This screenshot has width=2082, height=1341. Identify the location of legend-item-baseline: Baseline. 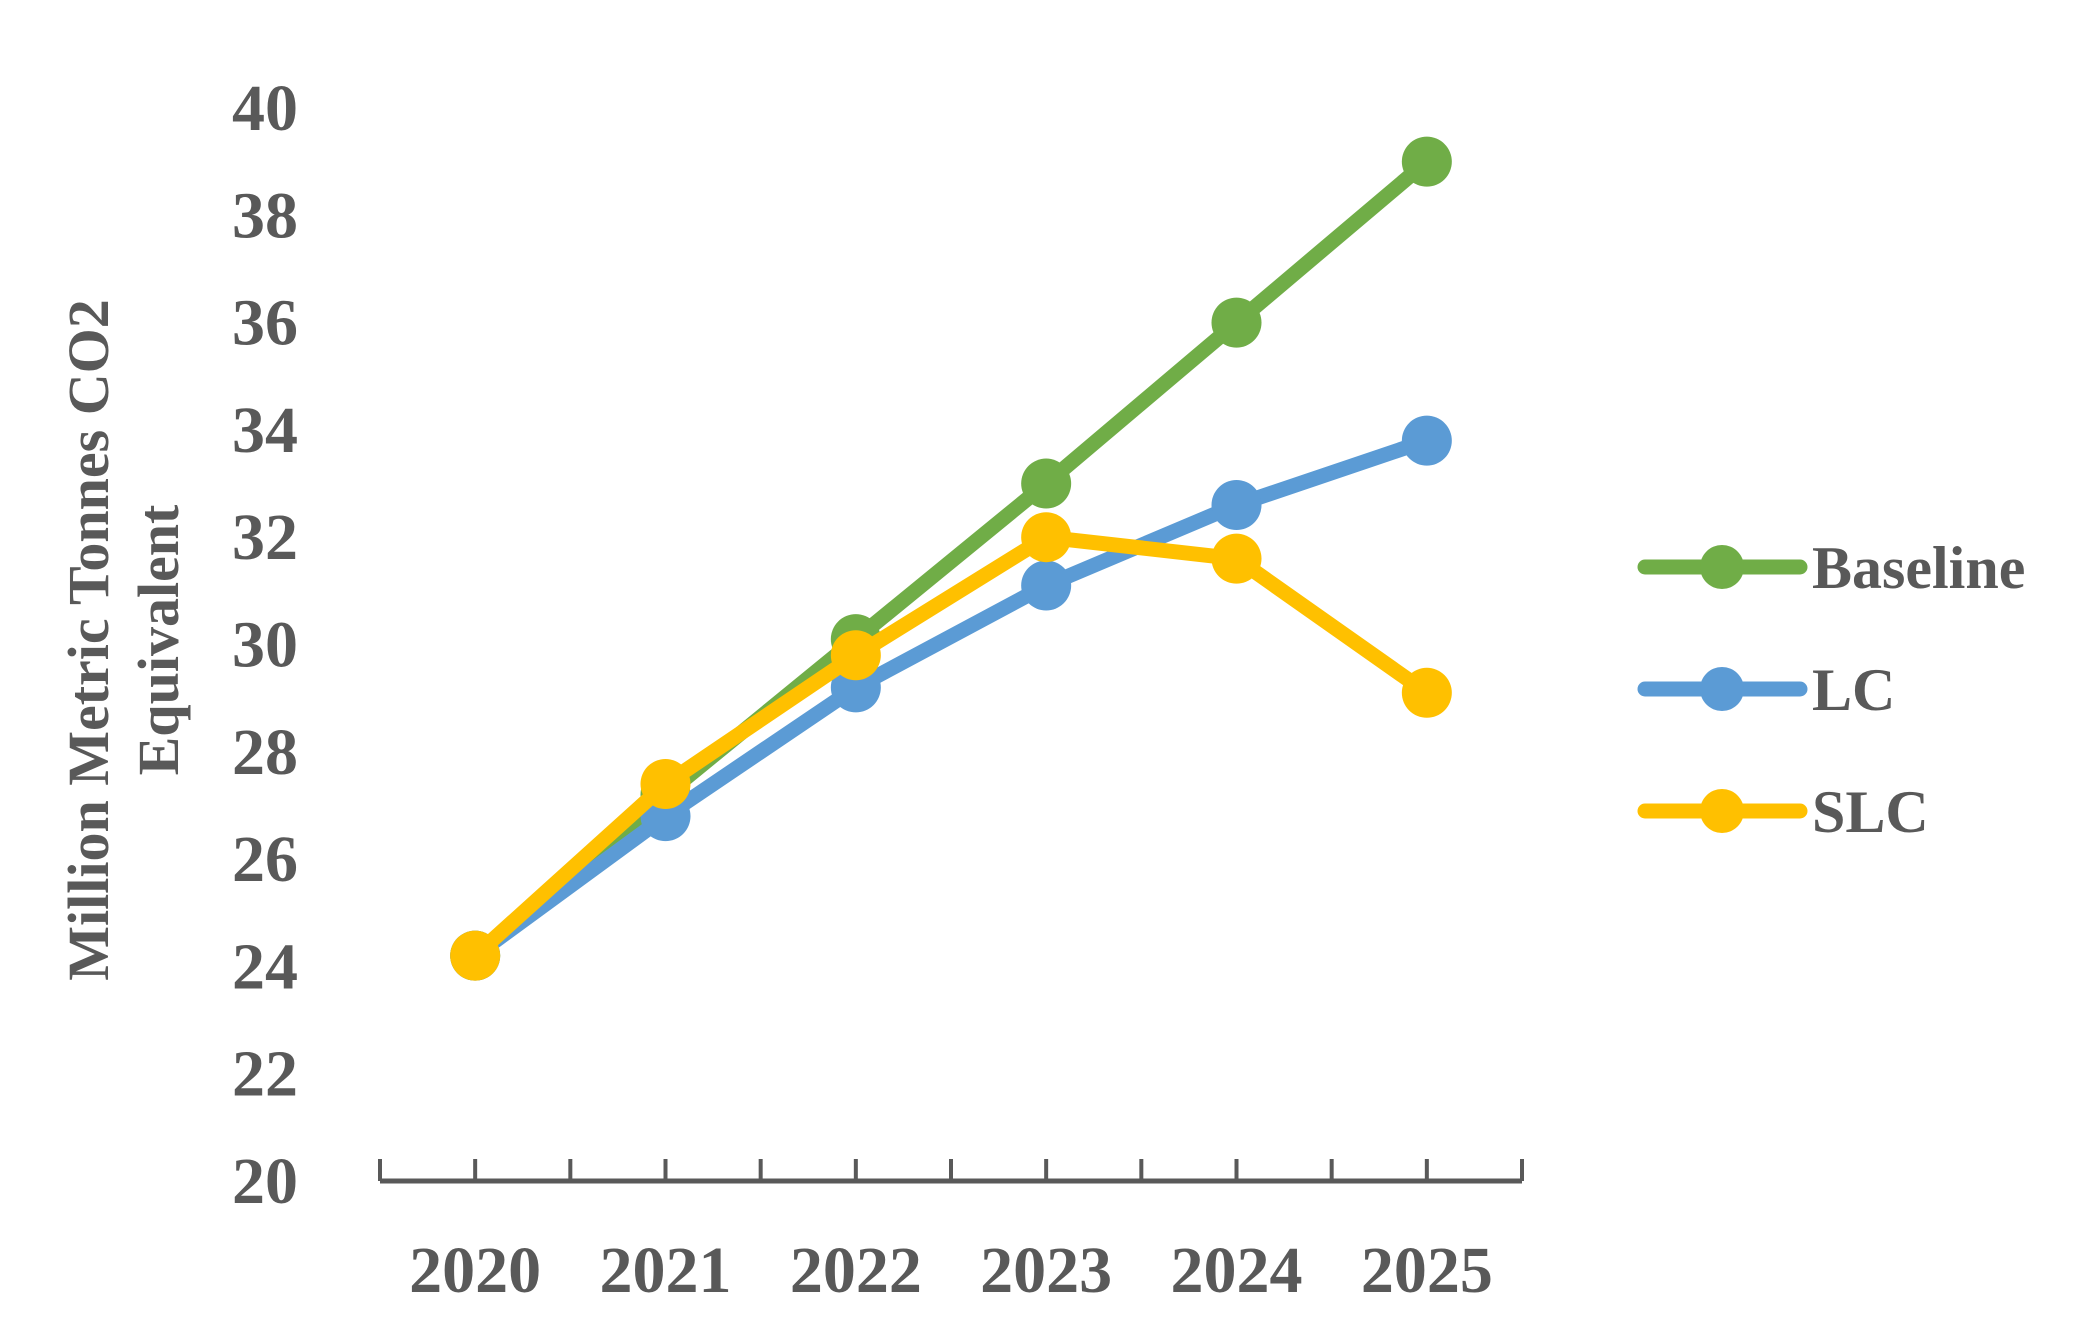
(1831, 568).